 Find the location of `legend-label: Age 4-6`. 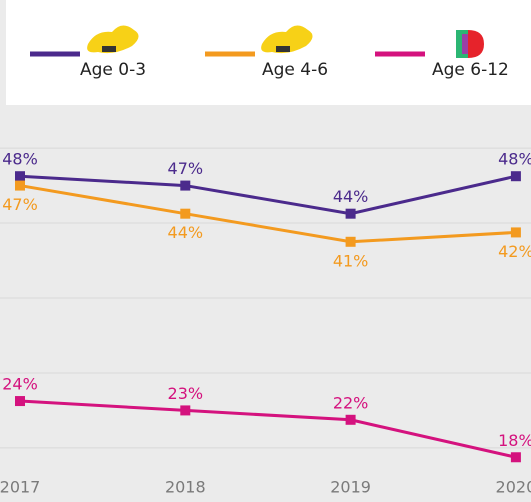

legend-label: Age 4-6 is located at coordinates (295, 70).